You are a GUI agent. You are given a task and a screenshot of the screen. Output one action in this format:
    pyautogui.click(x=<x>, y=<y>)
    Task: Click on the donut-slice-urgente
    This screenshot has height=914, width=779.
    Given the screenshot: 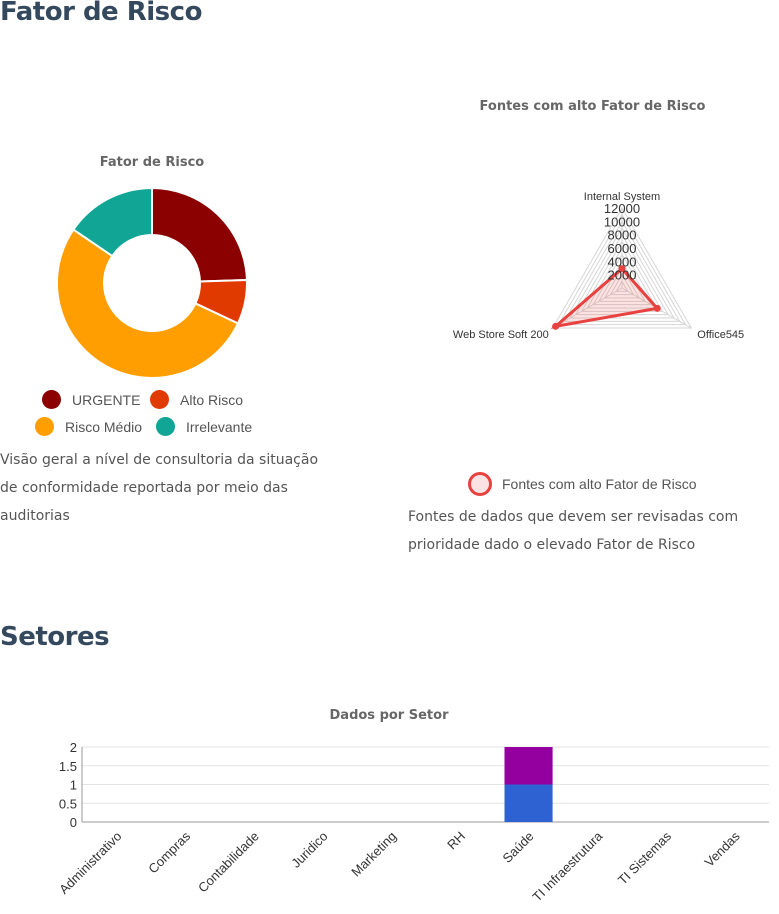 What is the action you would take?
    pyautogui.click(x=199, y=234)
    